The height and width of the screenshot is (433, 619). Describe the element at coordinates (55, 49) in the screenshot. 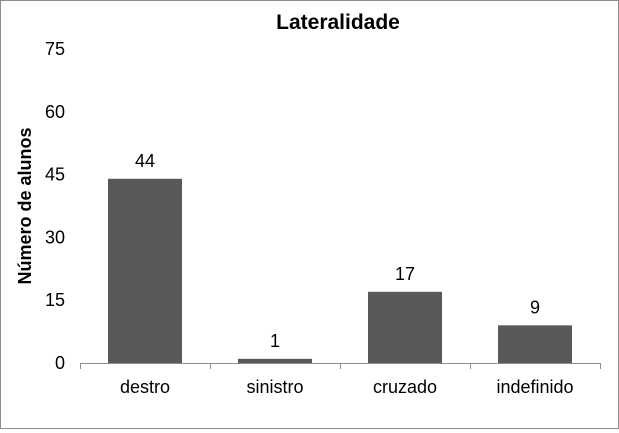

I see `y-tick-label: 75` at that location.